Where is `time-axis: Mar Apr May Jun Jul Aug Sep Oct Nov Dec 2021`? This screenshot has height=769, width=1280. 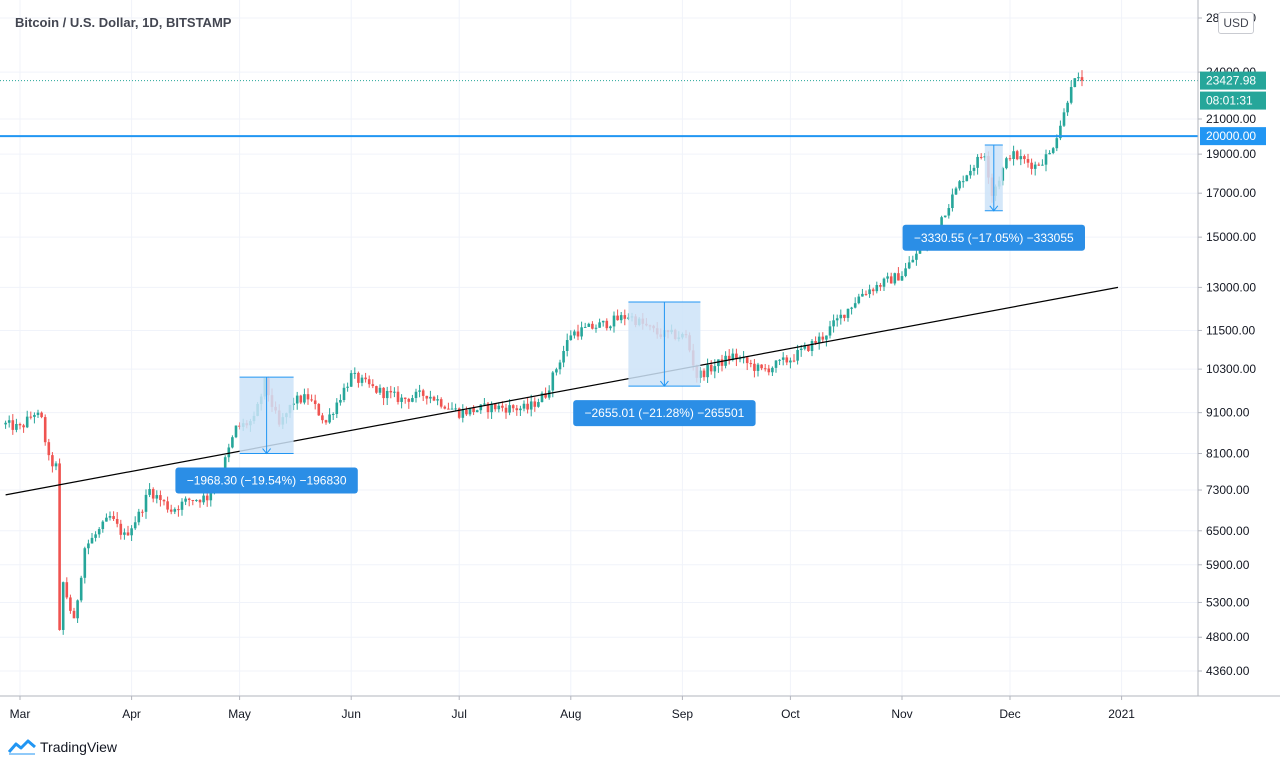
time-axis: Mar Apr May Jun Jul Aug Sep Oct Nov Dec 2021 is located at coordinates (640, 708).